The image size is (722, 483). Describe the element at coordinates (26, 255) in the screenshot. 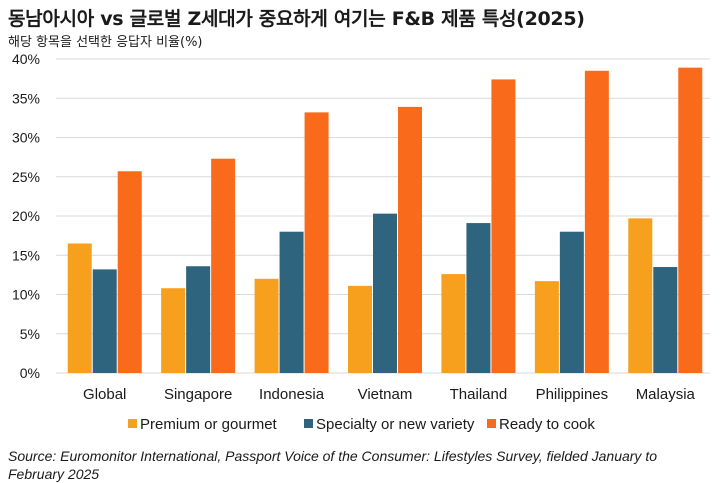

I see `y-tick-label: 15%` at that location.